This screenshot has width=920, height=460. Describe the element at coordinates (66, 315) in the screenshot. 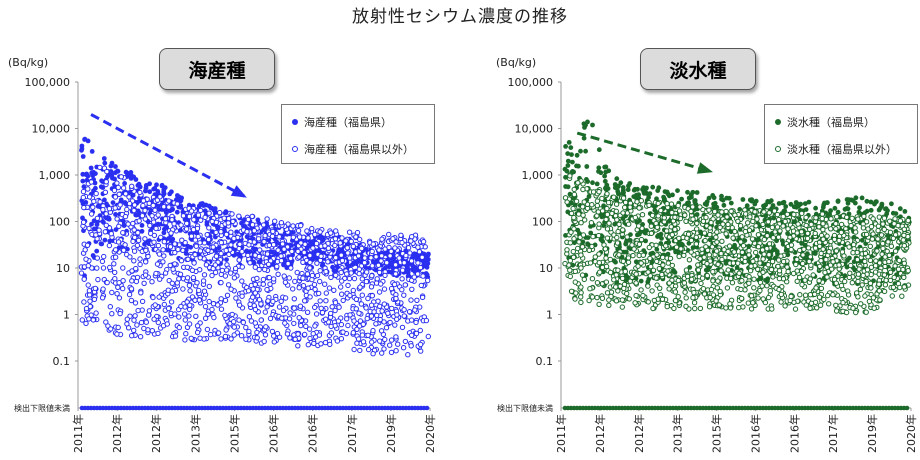

I see `y-tick-label: 1` at that location.